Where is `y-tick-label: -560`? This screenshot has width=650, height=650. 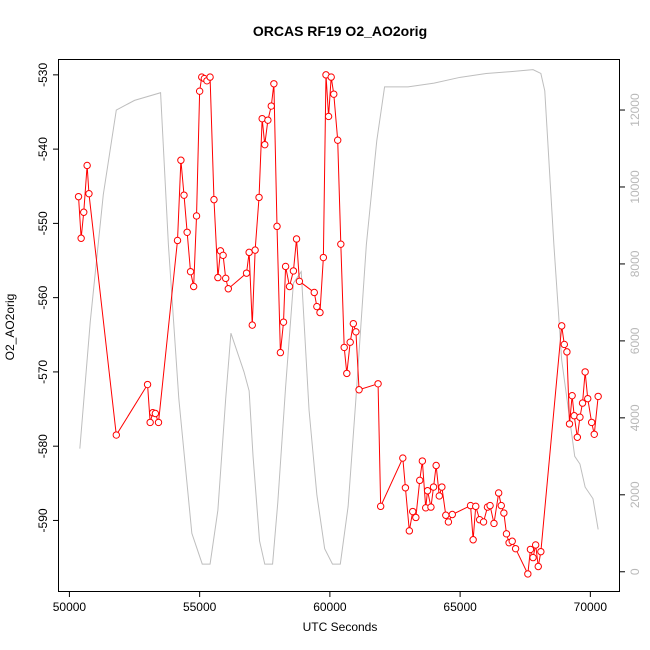
y-tick-label: -560 is located at coordinates (43, 297).